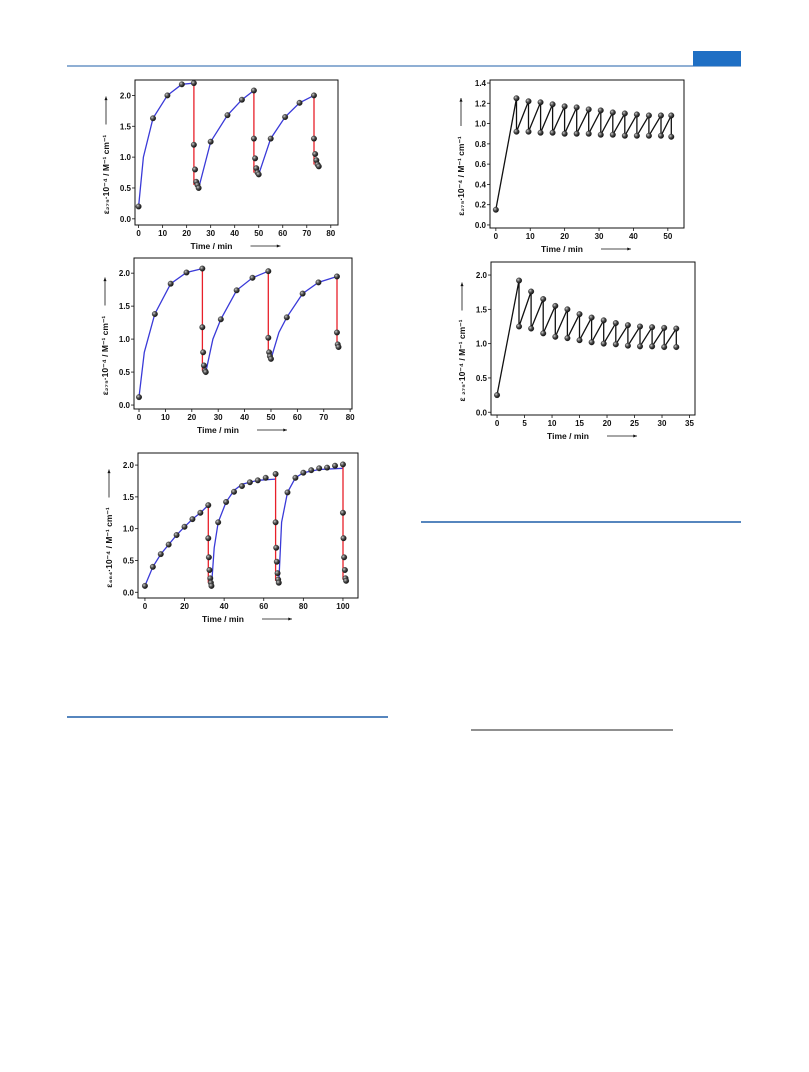  I want to click on y-tick-label: 1.4, so click(481, 83).